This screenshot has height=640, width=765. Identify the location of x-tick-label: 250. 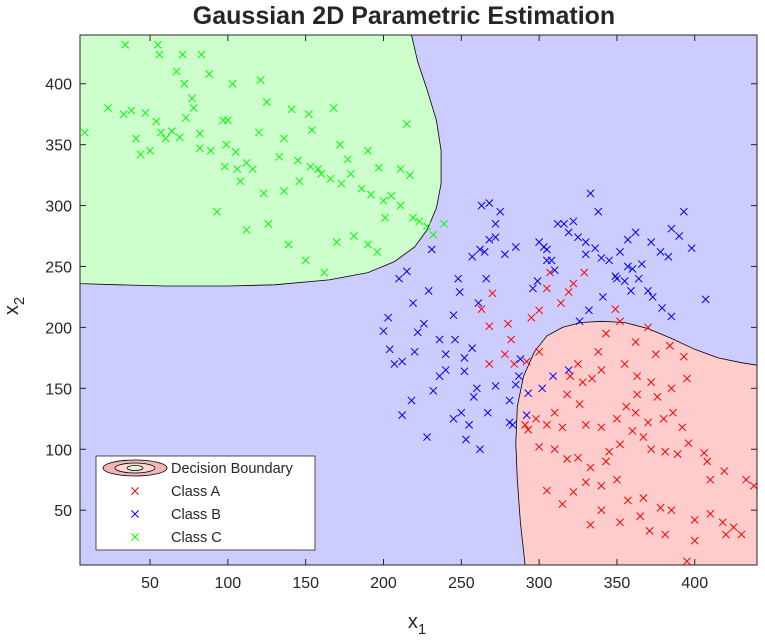
(461, 583).